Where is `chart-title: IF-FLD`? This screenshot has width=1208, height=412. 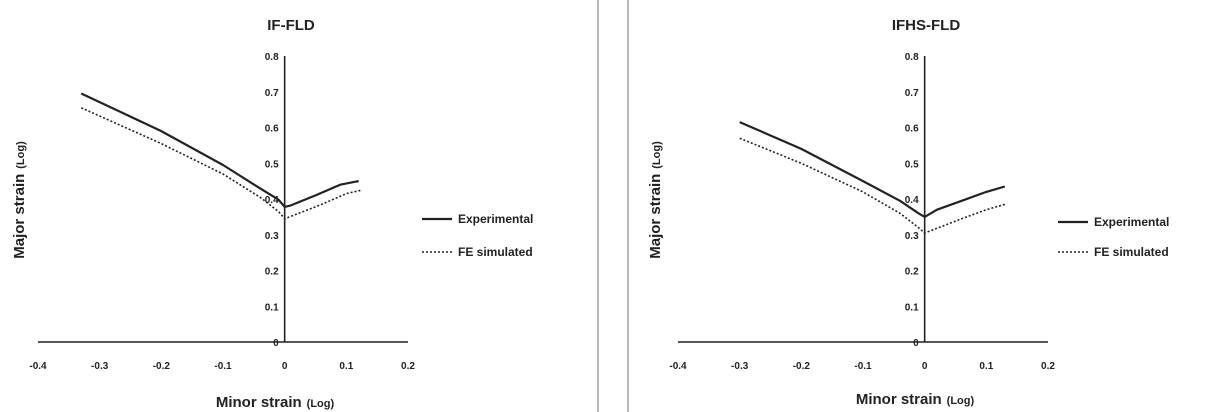 chart-title: IF-FLD is located at coordinates (291, 25).